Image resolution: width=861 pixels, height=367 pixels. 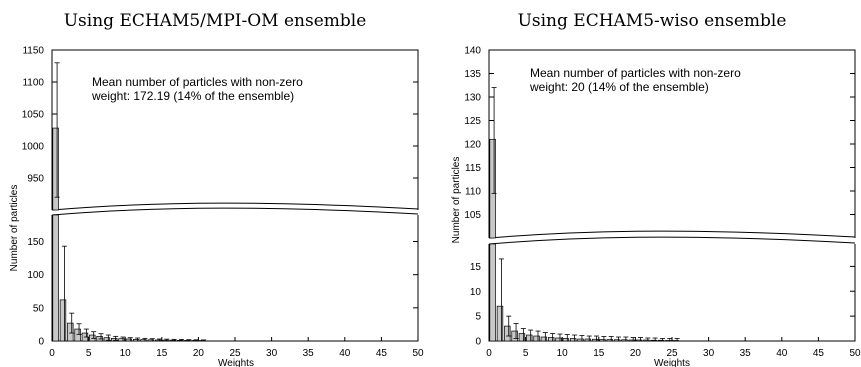 I want to click on y-tick-label: 950, so click(x=35, y=179).